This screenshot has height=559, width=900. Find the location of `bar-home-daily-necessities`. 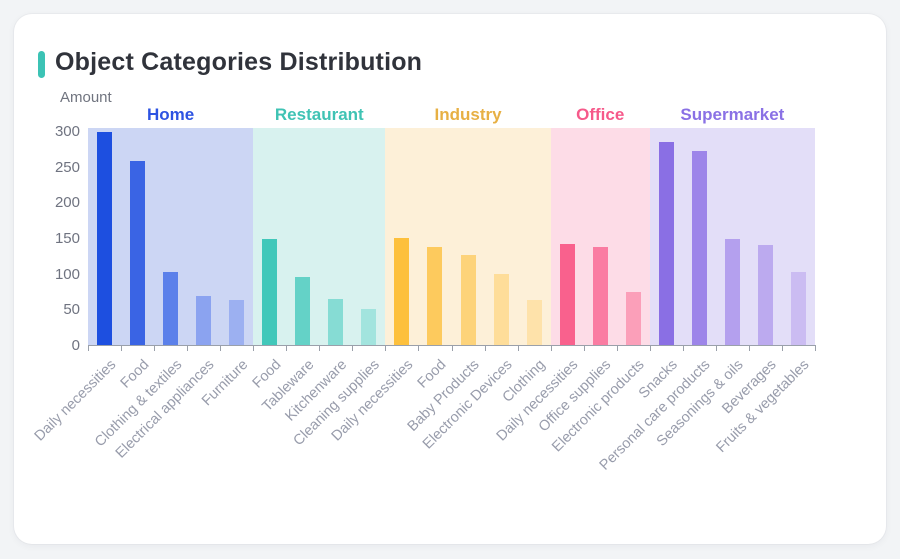

bar-home-daily-necessities is located at coordinates (105, 238).